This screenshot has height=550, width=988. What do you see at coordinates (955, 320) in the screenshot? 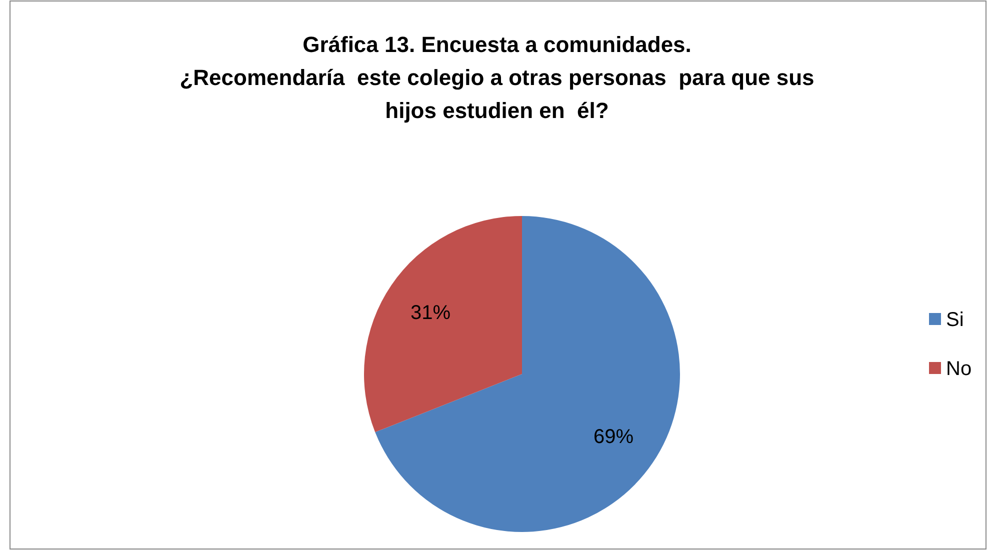
I see `legend-label: Si` at bounding box center [955, 320].